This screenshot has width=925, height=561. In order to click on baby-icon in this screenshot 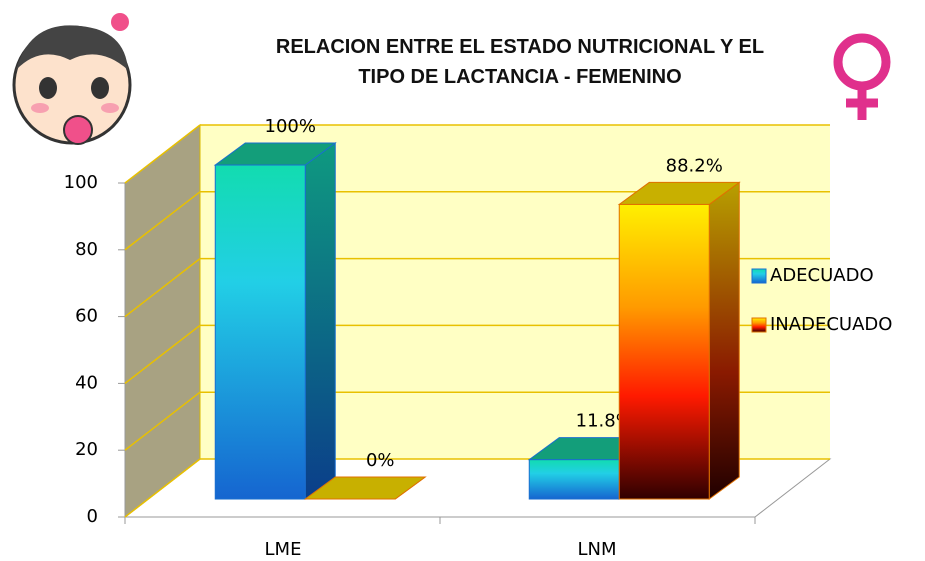, I will do `click(72, 79)`.